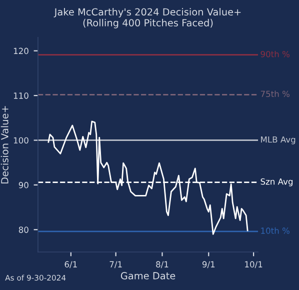 The width and height of the screenshot is (299, 290). Describe the element at coordinates (275, 54) in the screenshot. I see `ref-line-label: 90th %` at that location.